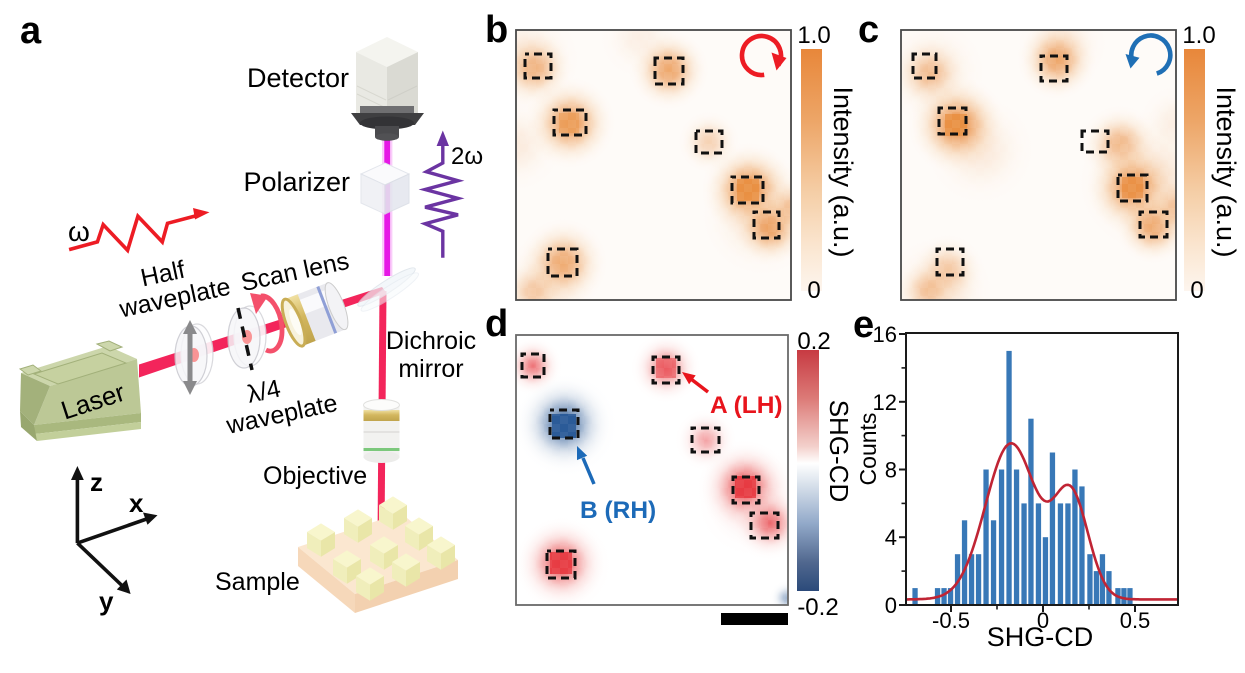 The width and height of the screenshot is (1245, 673). I want to click on svg-text: a, so click(31, 31).